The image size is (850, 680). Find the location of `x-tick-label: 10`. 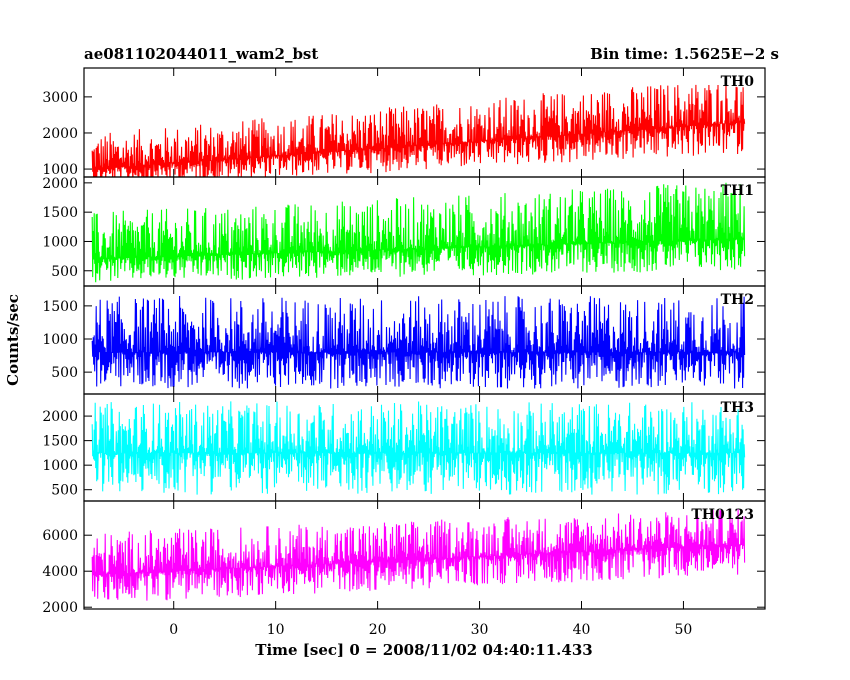

x-tick-label: 10 is located at coordinates (276, 630).